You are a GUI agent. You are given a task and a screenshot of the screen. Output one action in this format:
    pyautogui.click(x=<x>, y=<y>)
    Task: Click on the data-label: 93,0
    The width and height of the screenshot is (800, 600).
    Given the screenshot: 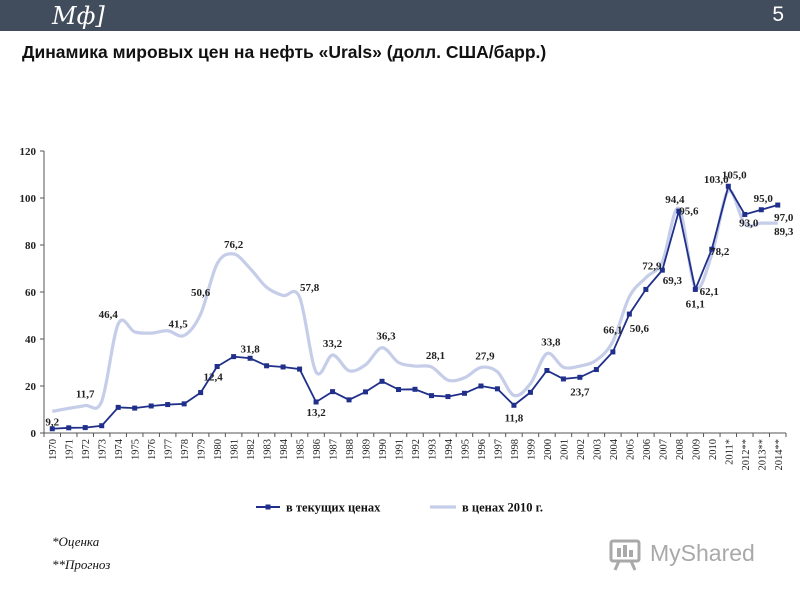 What is the action you would take?
    pyautogui.click(x=749, y=223)
    